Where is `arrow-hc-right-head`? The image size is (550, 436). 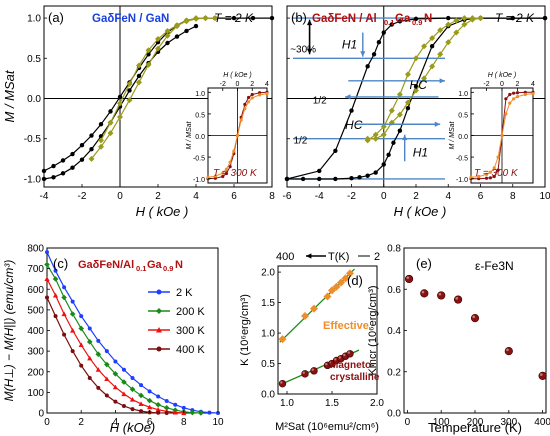 arrow-hc-right-head is located at coordinates (442, 81).